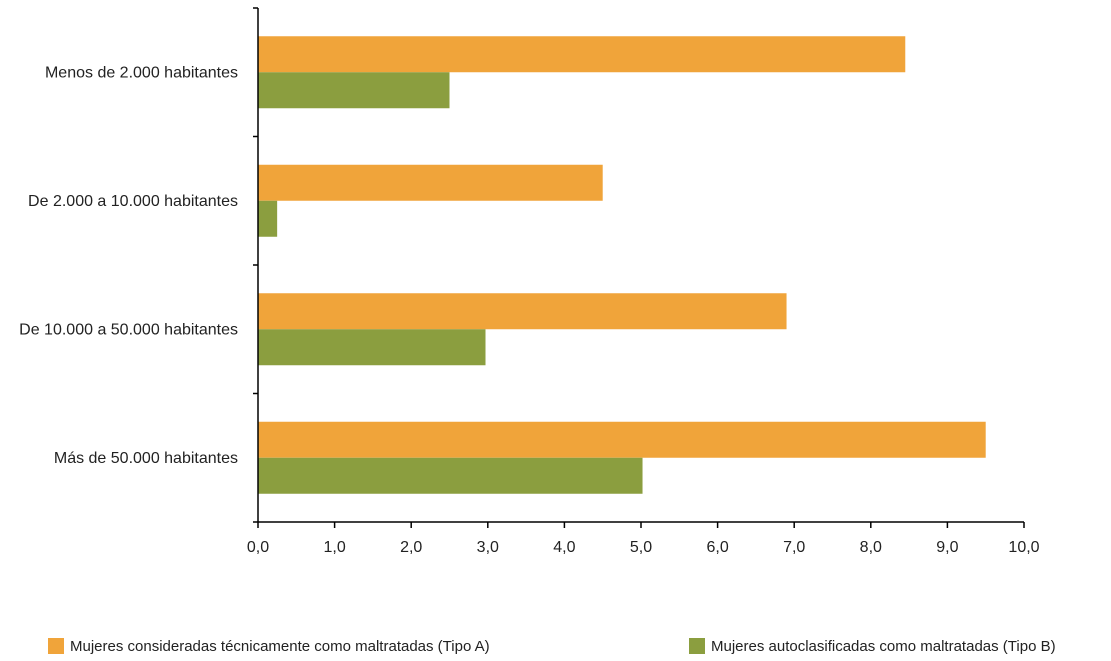 Image resolution: width=1111 pixels, height=661 pixels. Describe the element at coordinates (56, 646) in the screenshot. I see `legend-swatch-tipo-a` at that location.